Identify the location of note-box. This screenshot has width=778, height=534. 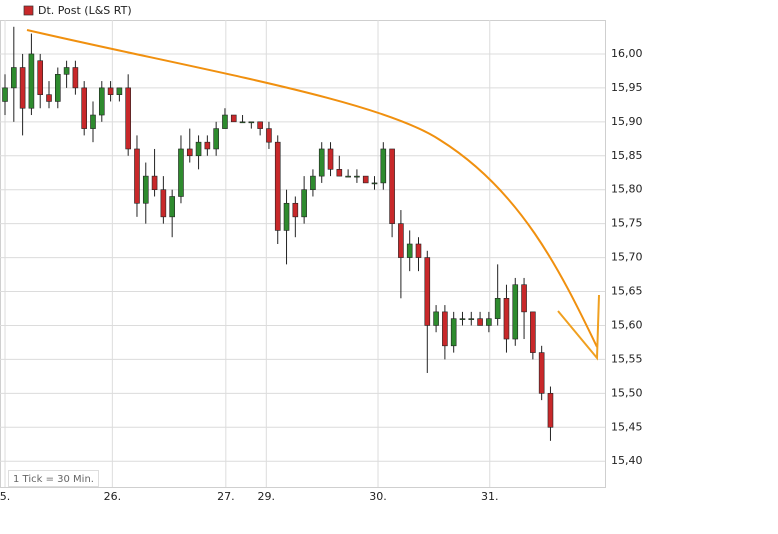
(53, 478).